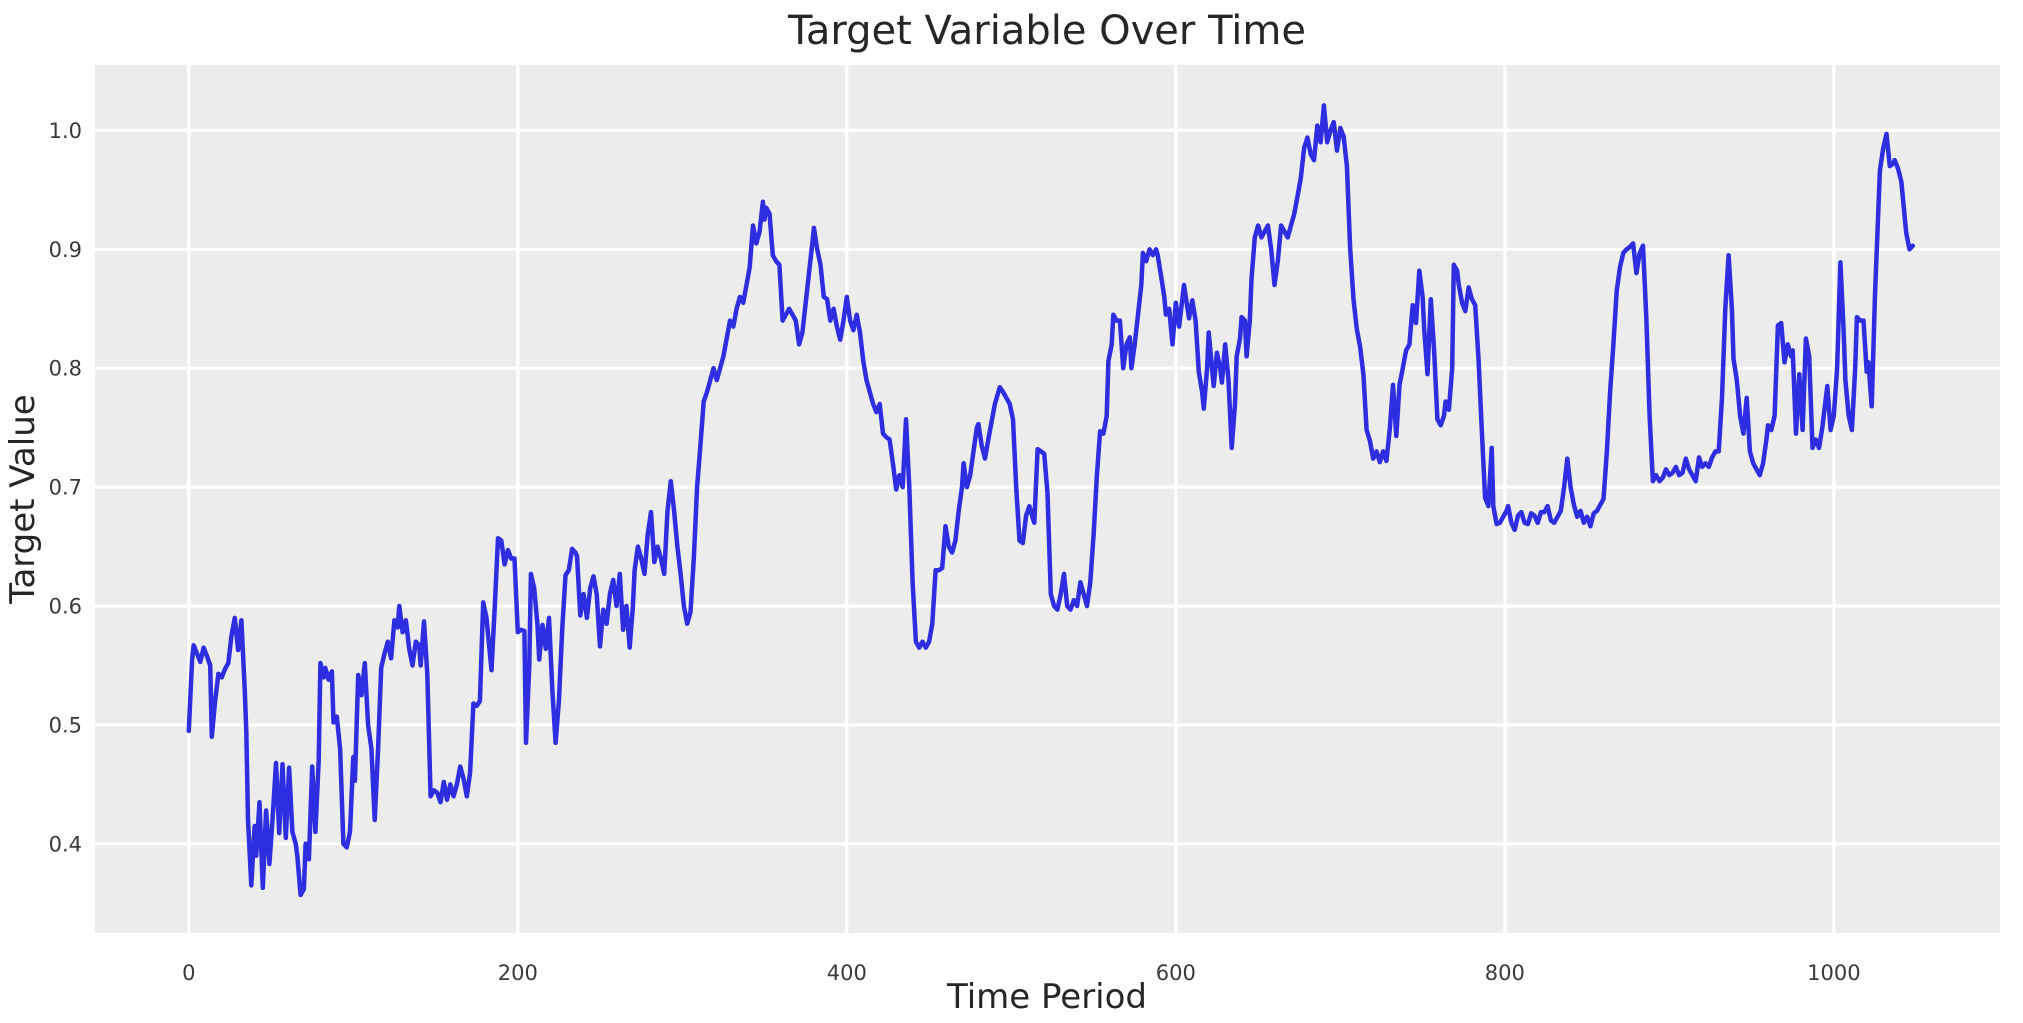  I want to click on chart-title: Target Variable Over Time, so click(1046, 31).